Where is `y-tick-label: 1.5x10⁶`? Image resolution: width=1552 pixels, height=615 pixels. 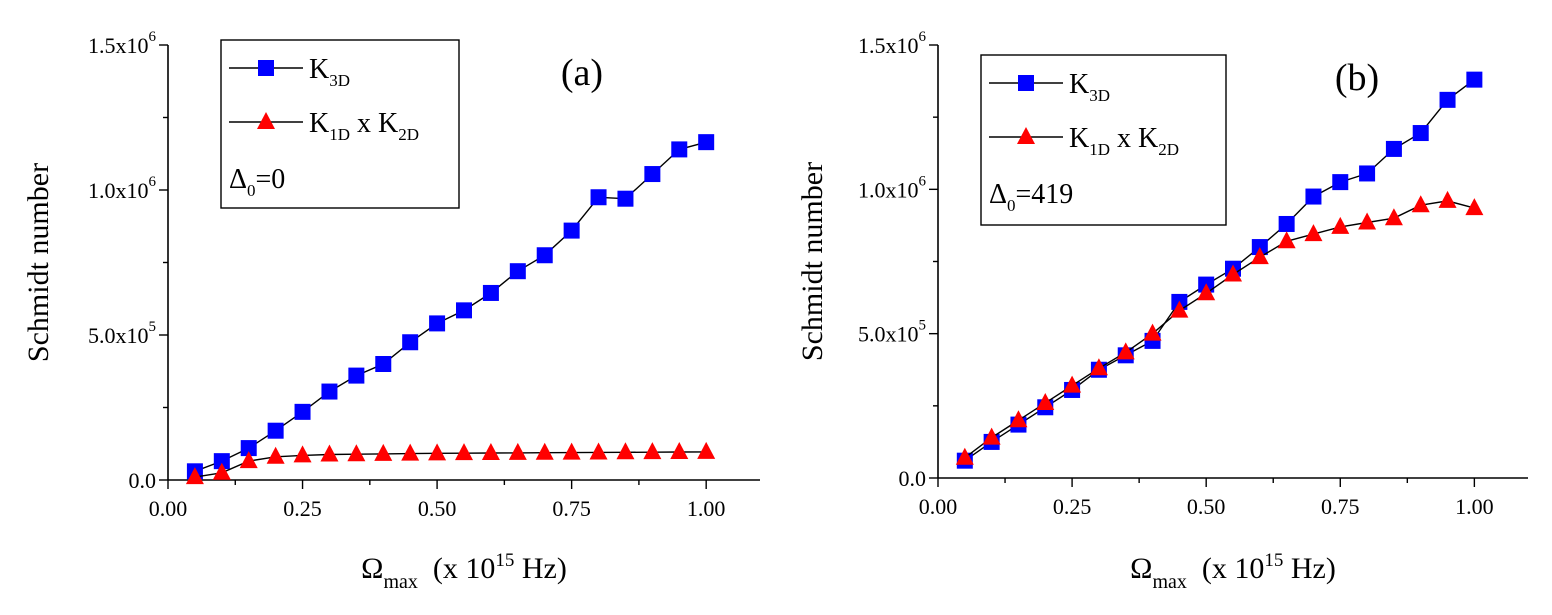 y-tick-label: 1.5x10⁶ is located at coordinates (122, 43).